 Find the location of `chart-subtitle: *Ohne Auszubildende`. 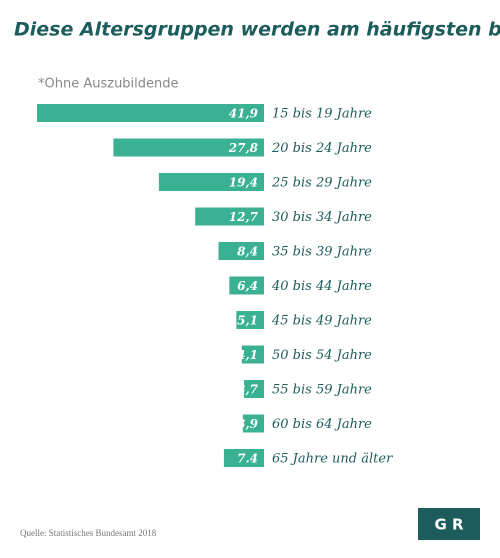

chart-subtitle: *Ohne Auszubildende is located at coordinates (108, 84).